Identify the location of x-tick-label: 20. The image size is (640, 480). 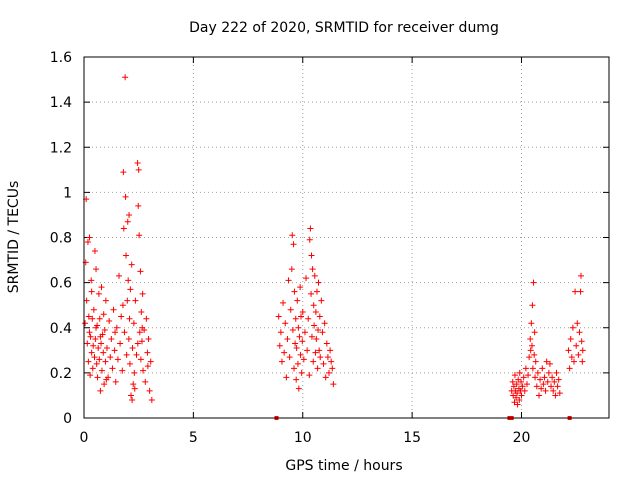
(522, 438).